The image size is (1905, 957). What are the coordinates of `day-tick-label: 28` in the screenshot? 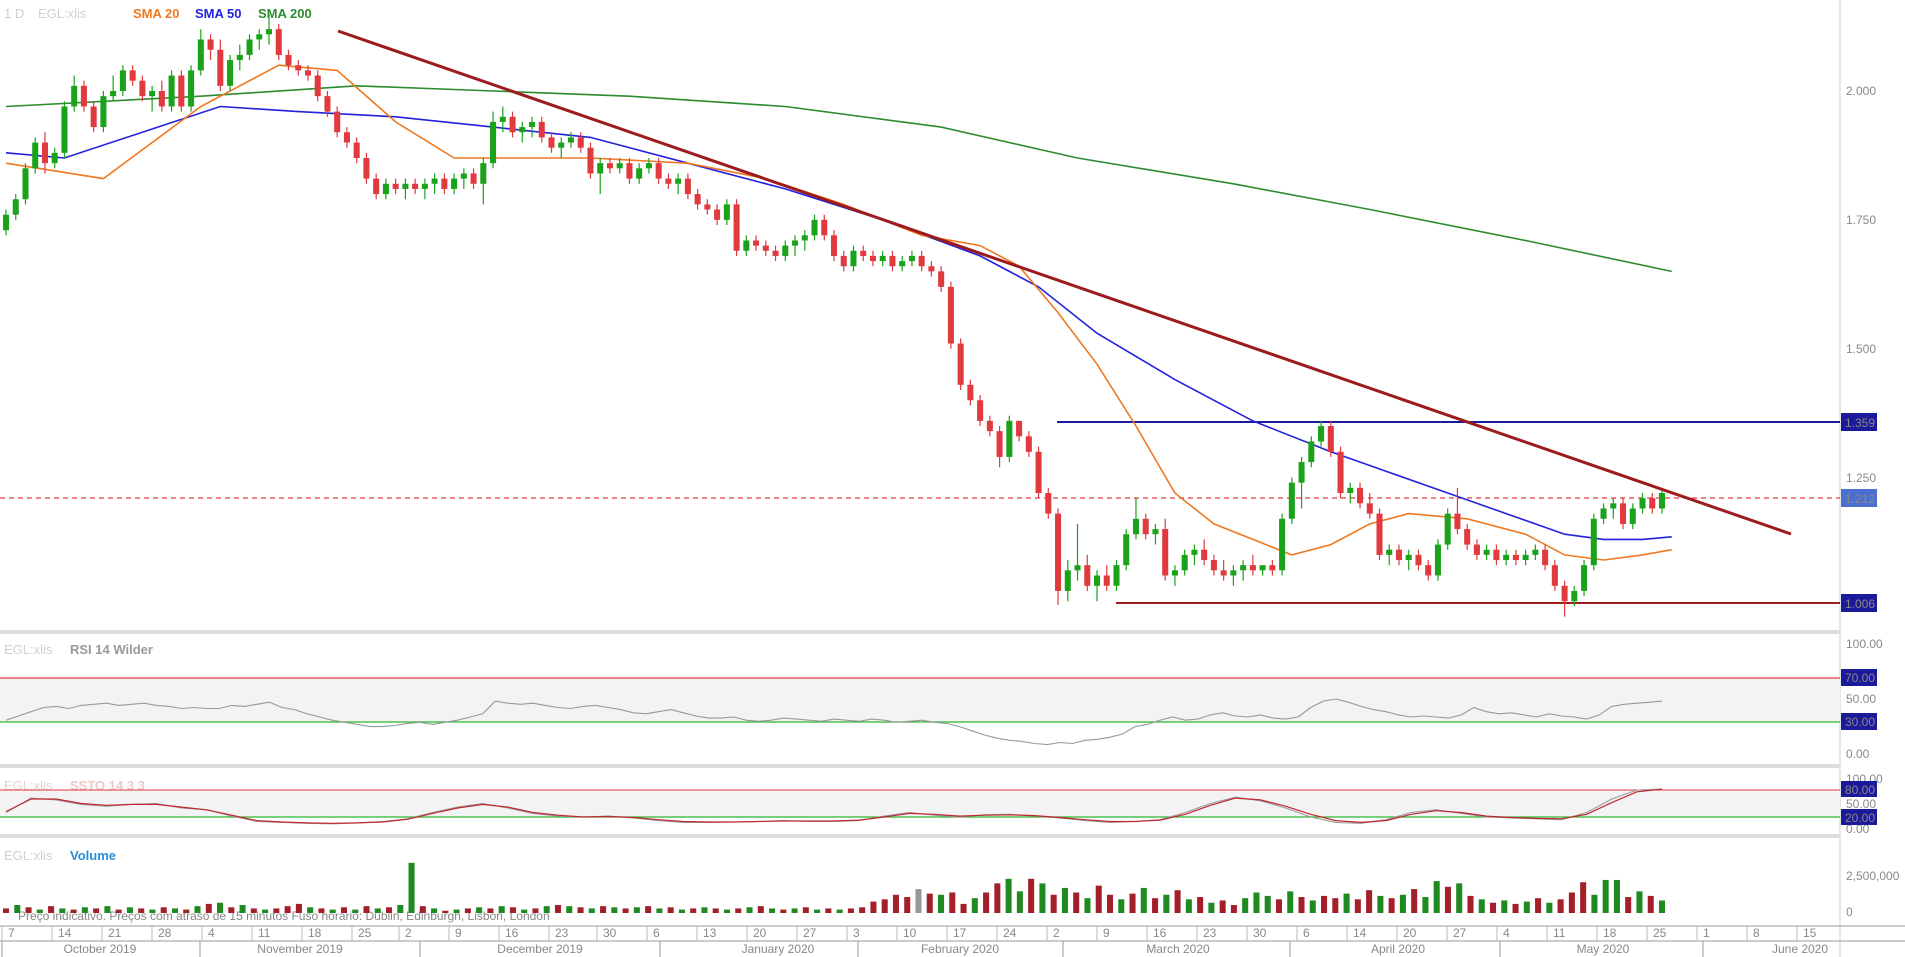 It's located at (165, 933).